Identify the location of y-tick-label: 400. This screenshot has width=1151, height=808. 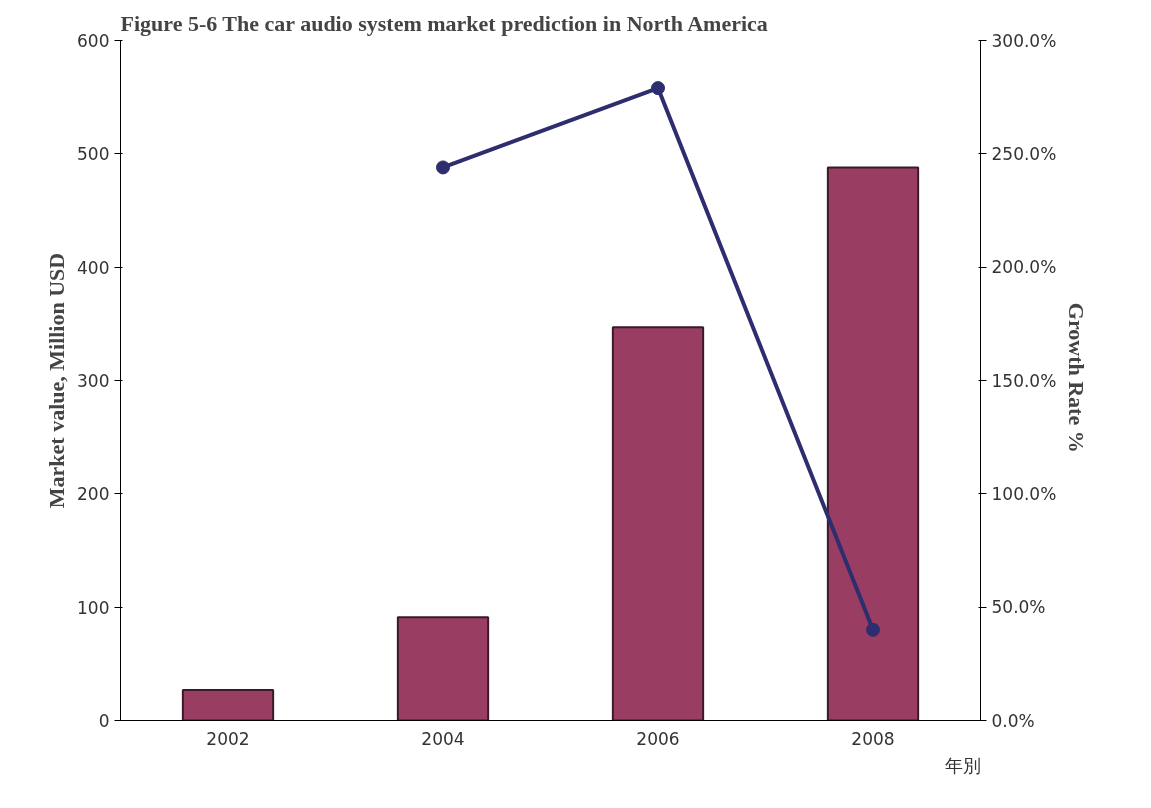
(93, 267).